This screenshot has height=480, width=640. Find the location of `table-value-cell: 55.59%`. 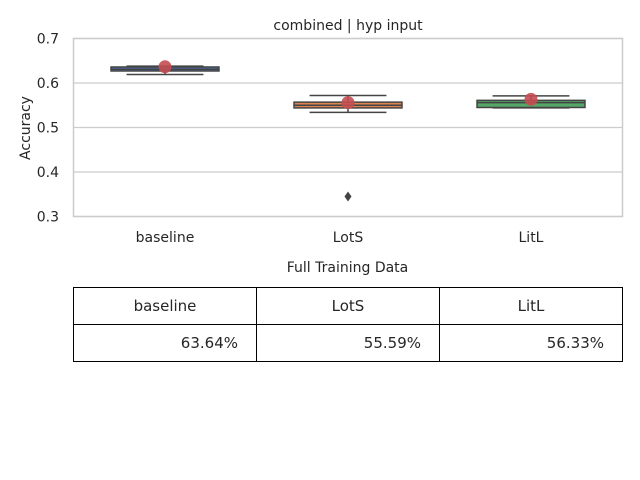

table-value-cell: 55.59% is located at coordinates (348, 343).